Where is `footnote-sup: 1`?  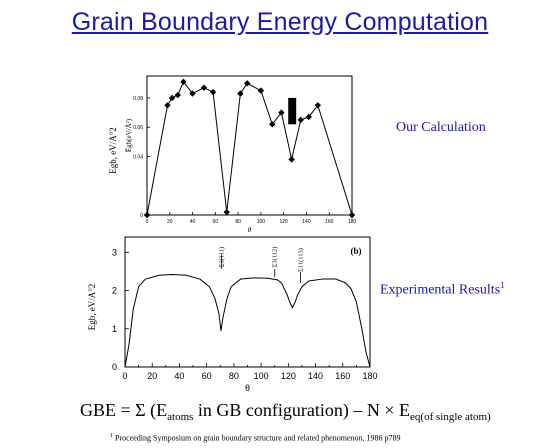 footnote-sup: 1 is located at coordinates (111, 436).